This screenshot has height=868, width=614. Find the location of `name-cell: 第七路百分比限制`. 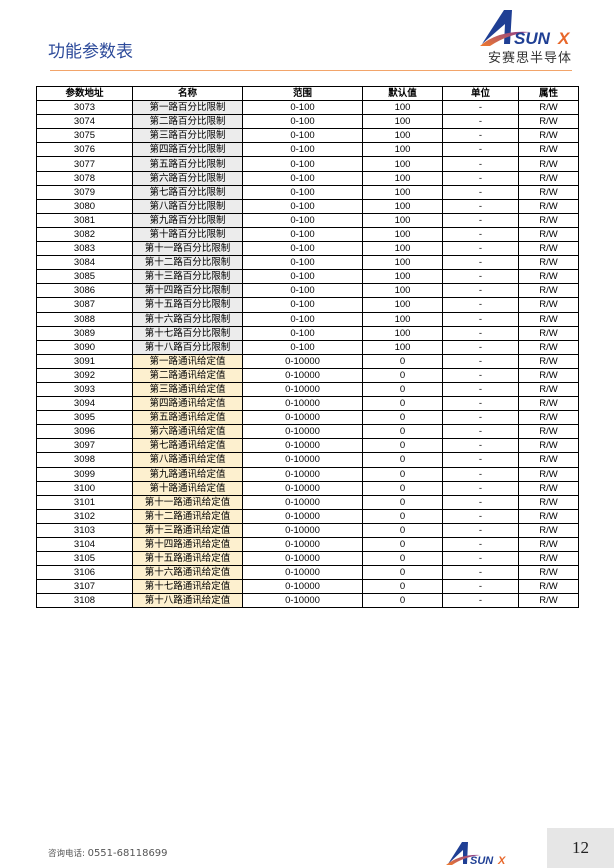

name-cell: 第七路百分比限制 is located at coordinates (187, 192).